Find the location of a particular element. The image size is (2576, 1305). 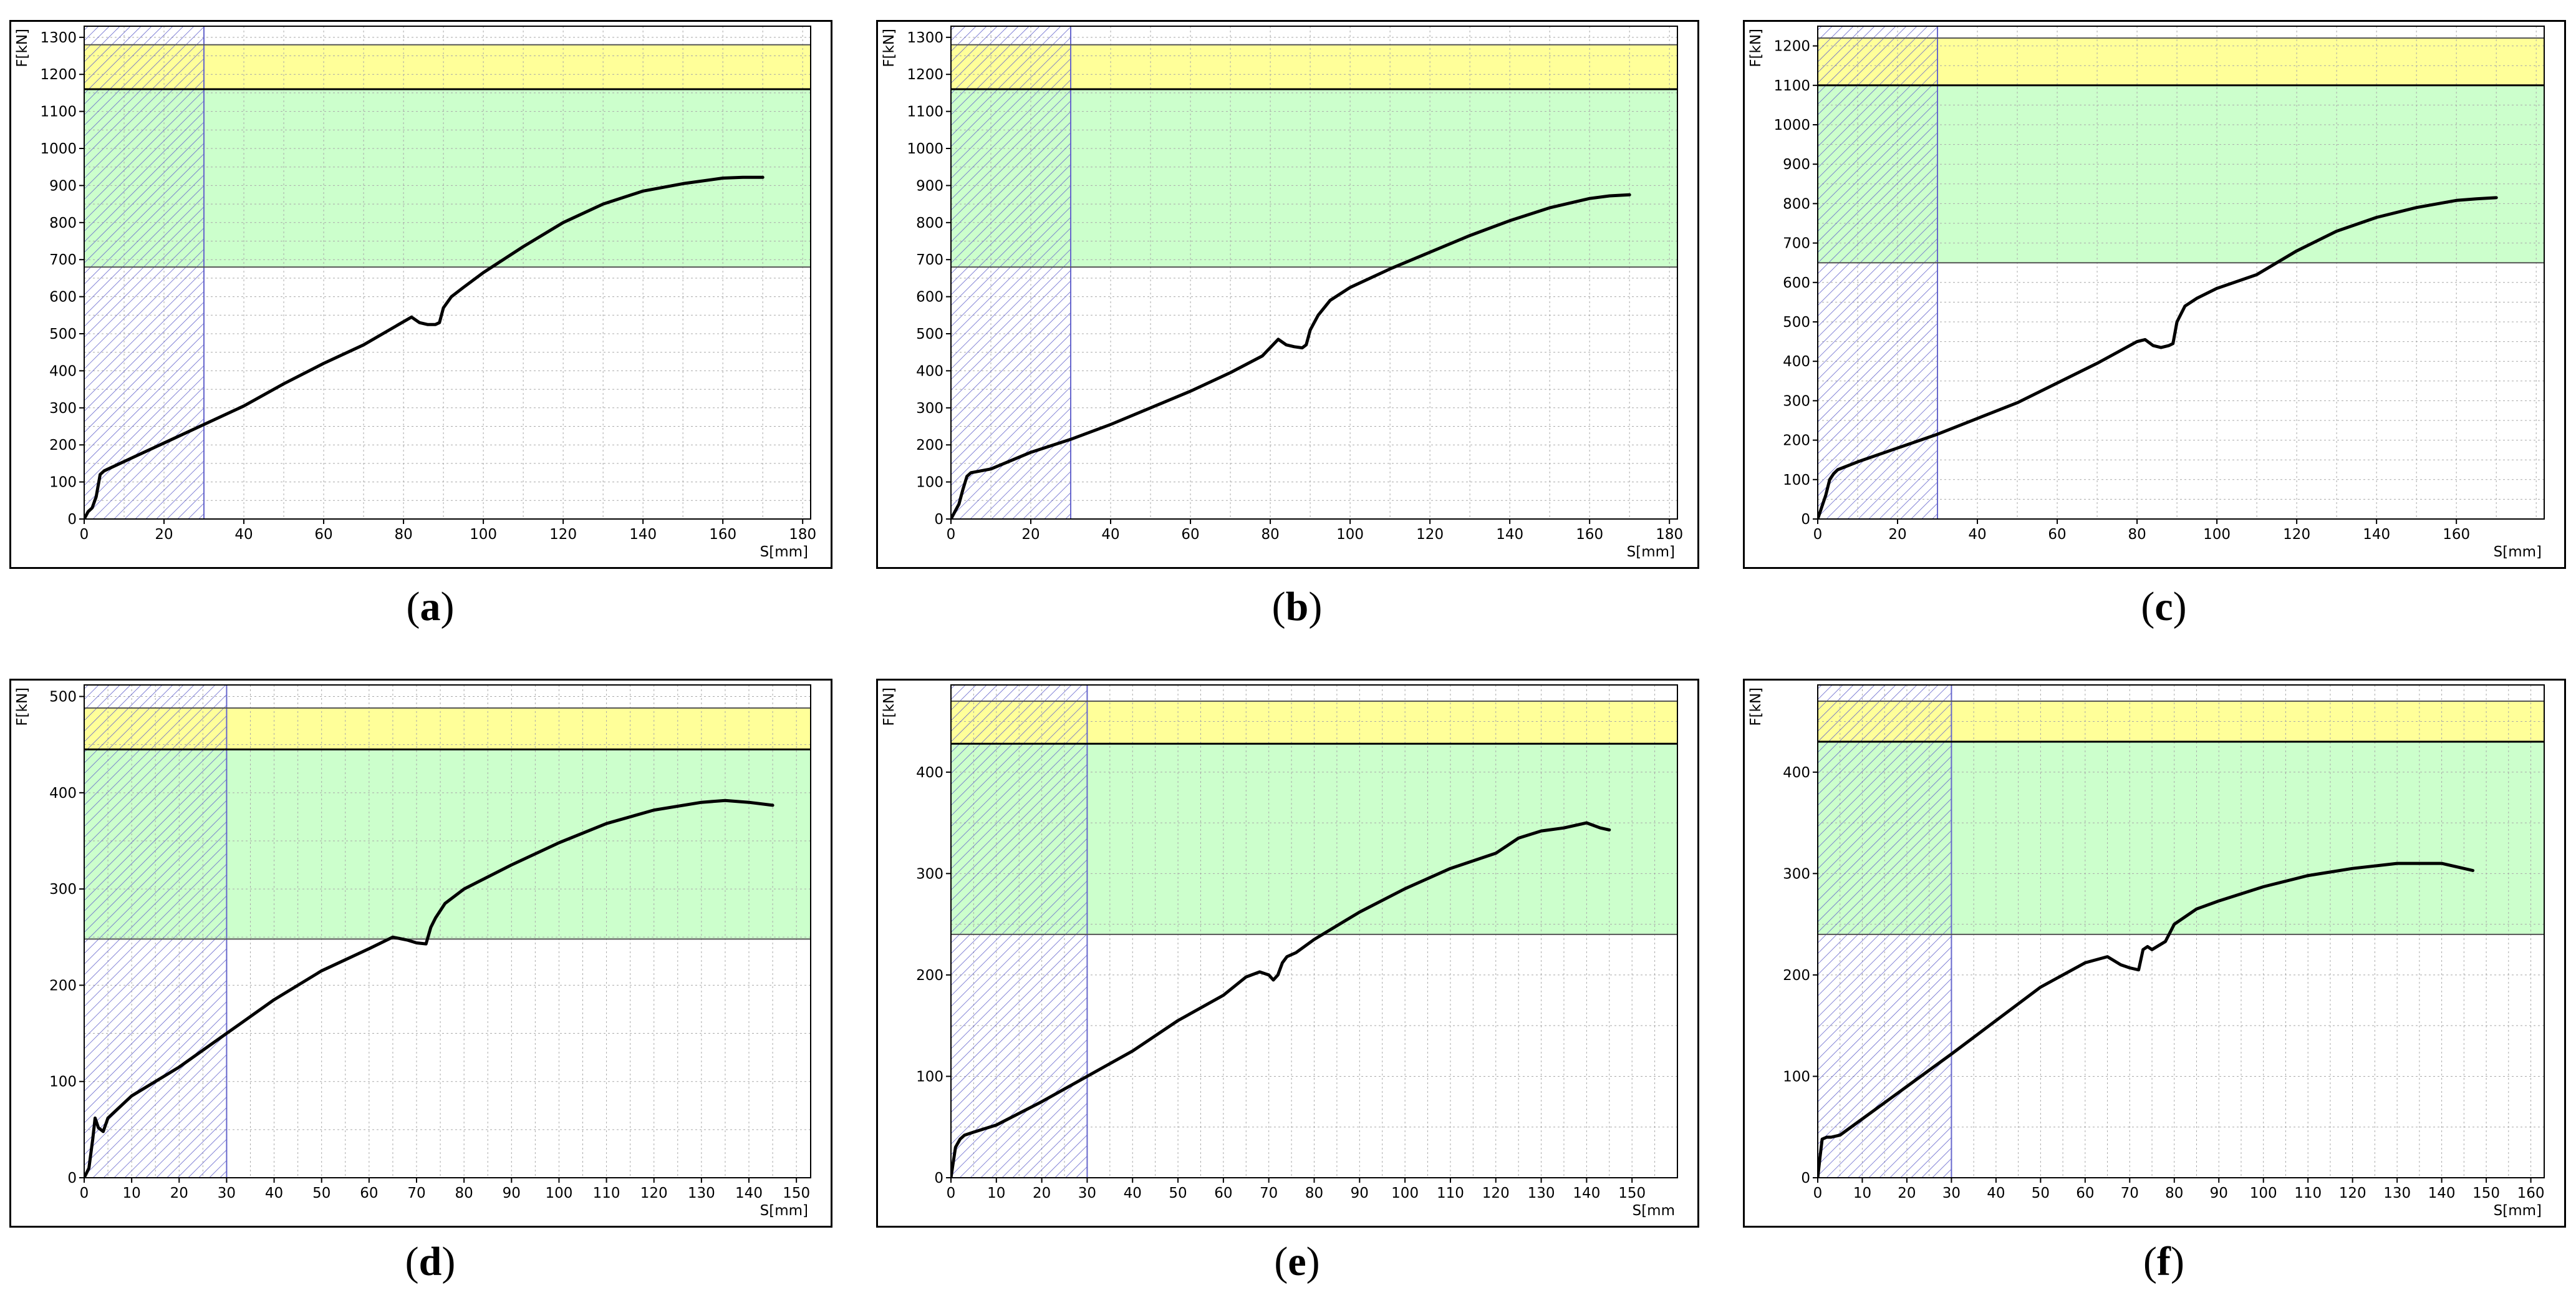

series-line-b is located at coordinates (1291, 356).